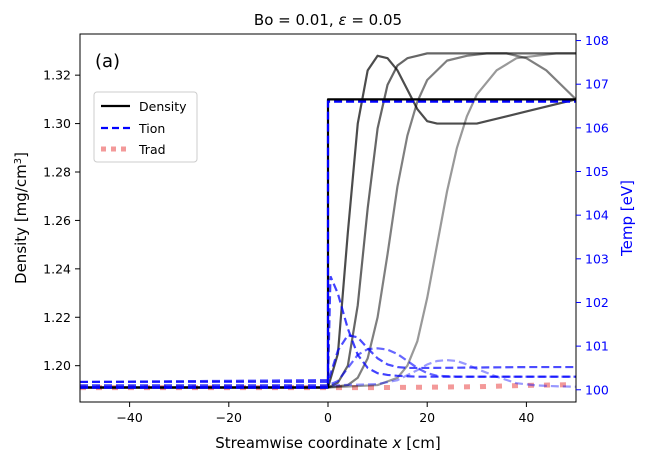  I want to click on legend-box, so click(145, 127).